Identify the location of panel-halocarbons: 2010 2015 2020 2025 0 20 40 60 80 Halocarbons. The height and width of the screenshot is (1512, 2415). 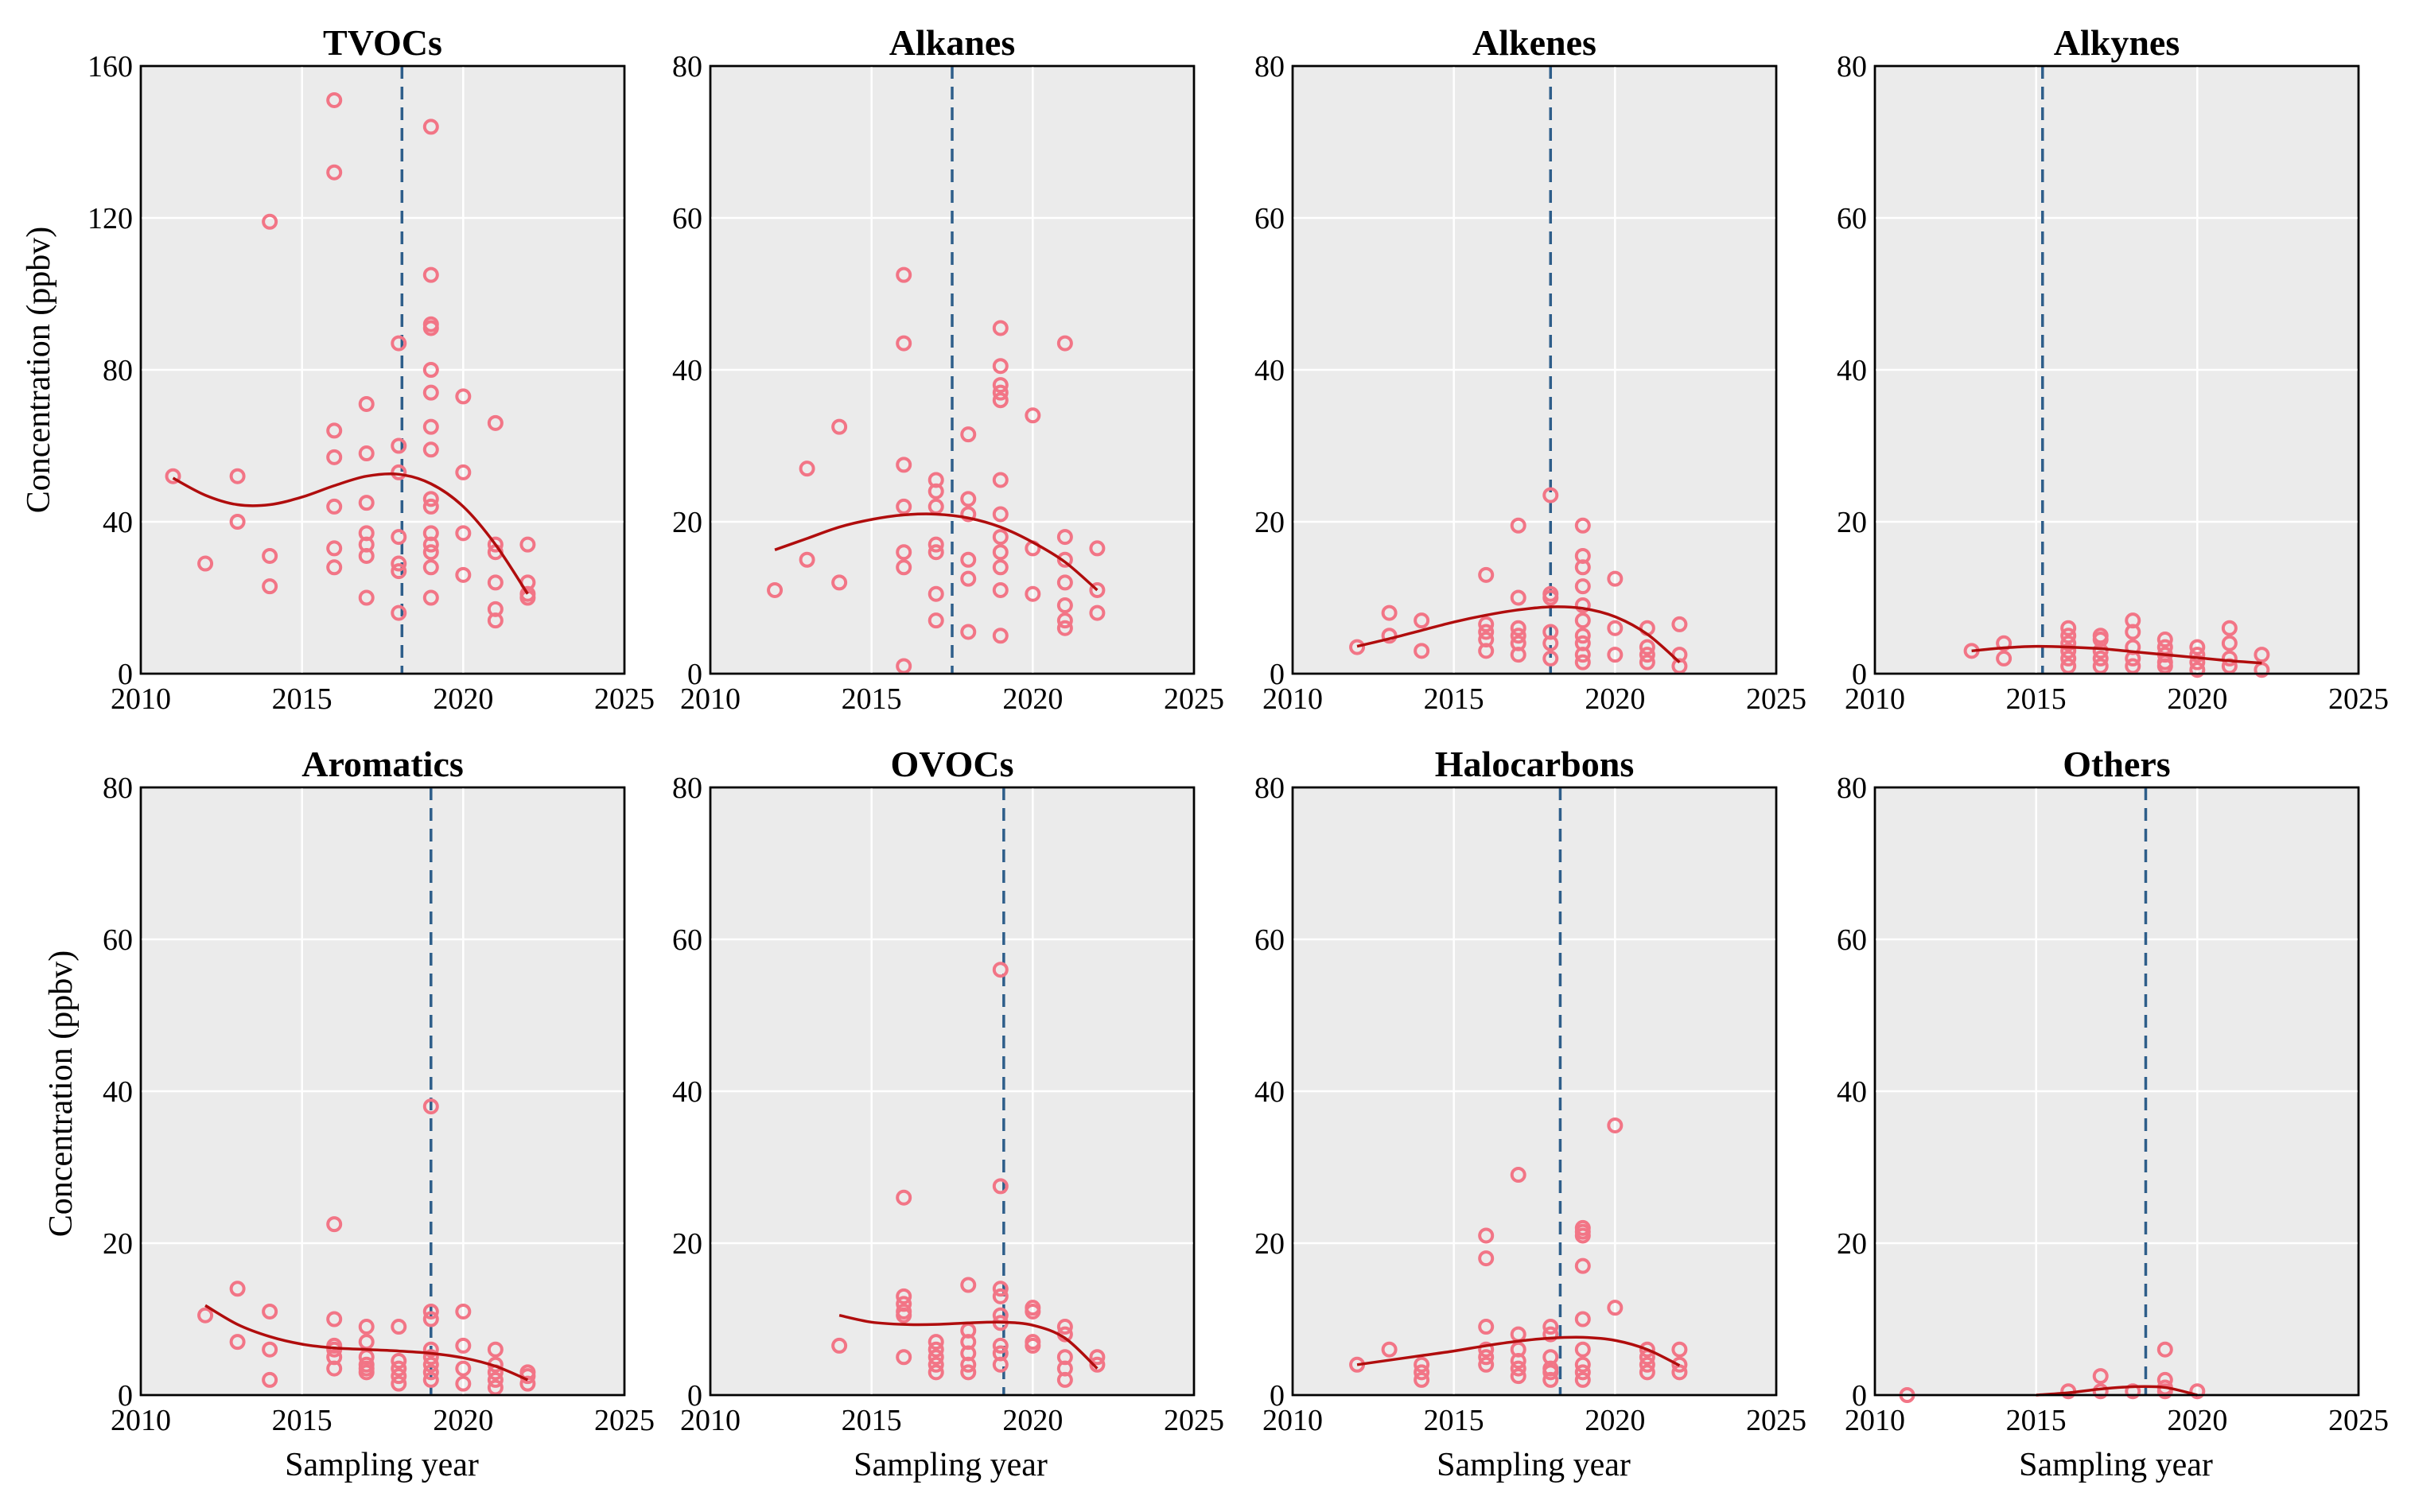
(1530, 1090).